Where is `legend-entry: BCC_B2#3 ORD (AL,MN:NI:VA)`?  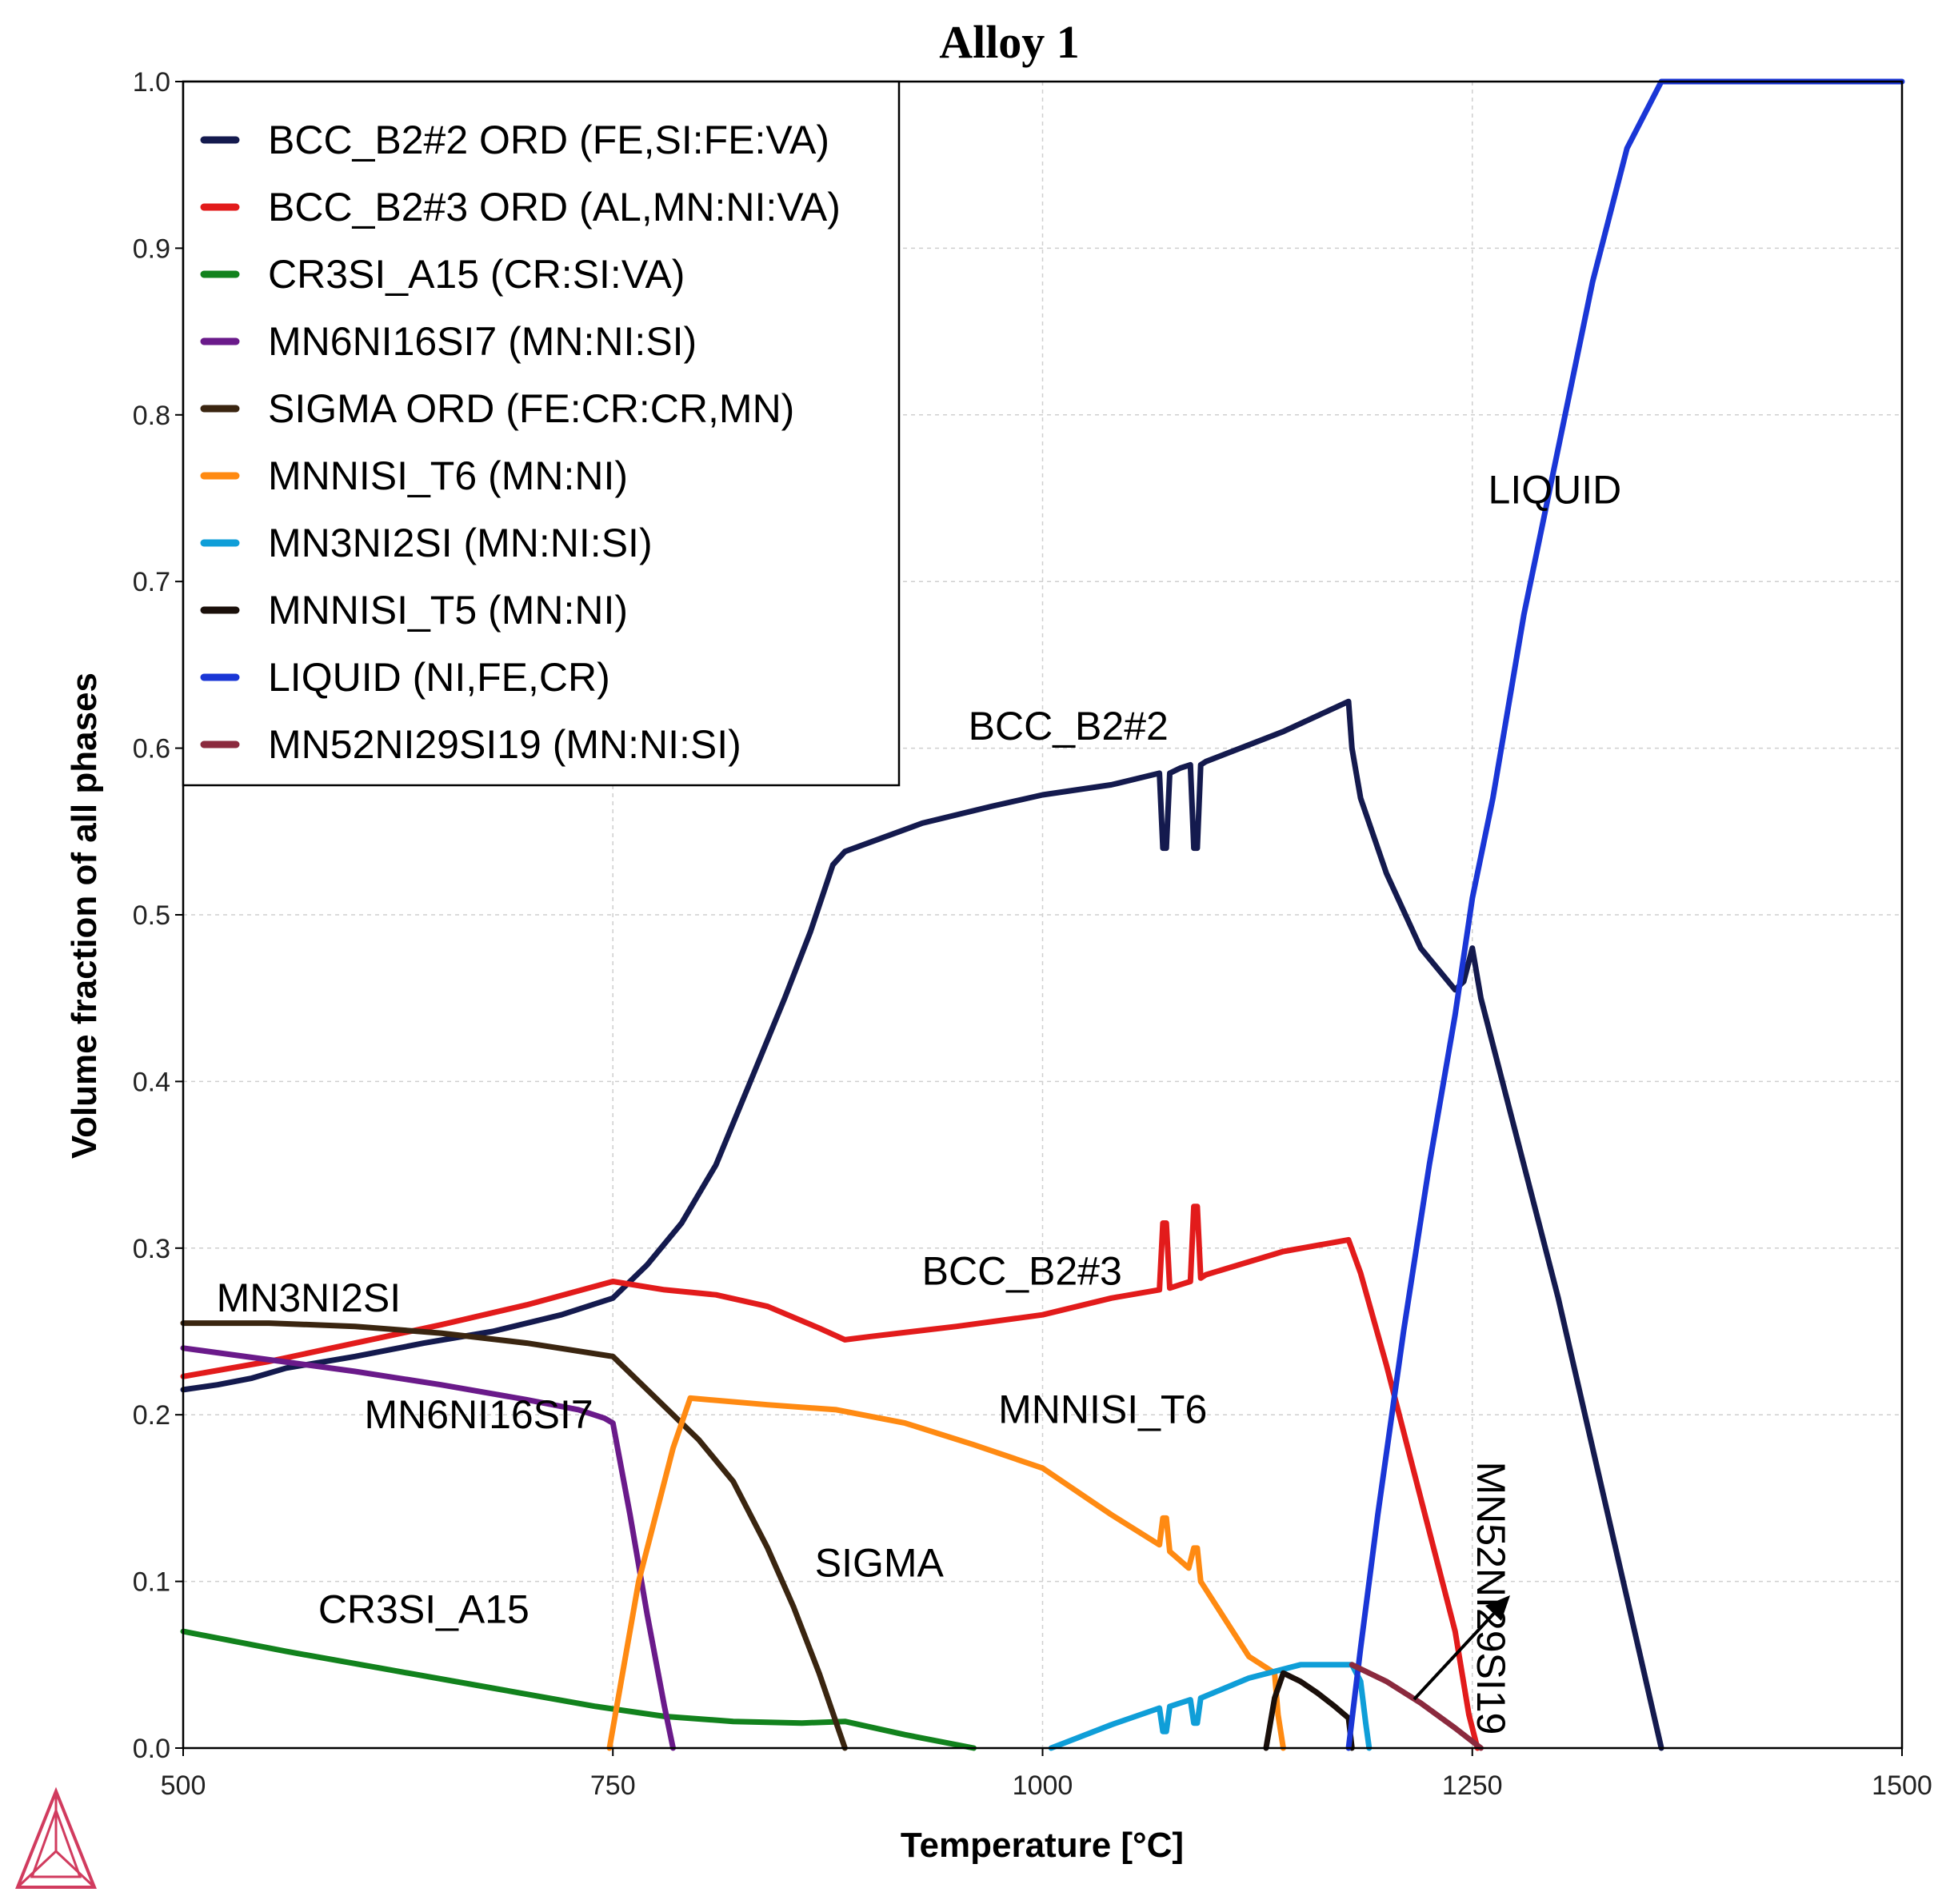
legend-entry: BCC_B2#3 ORD (AL,MN:NI:VA) is located at coordinates (554, 207).